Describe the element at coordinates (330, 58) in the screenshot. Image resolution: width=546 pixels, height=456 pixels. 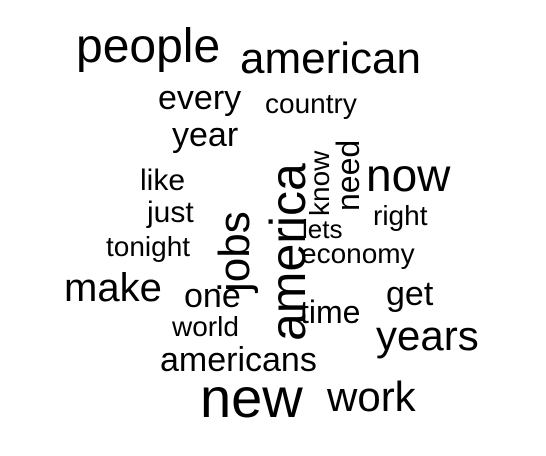
I see `word-american: american` at that location.